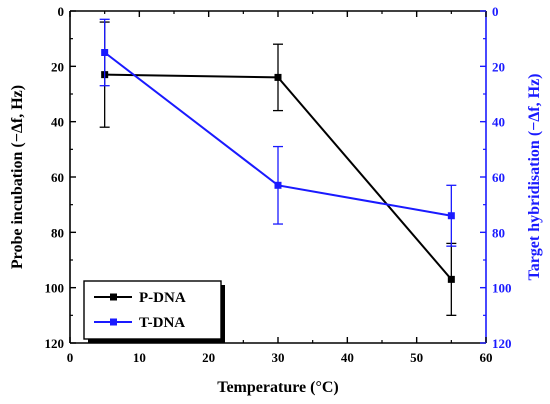  What do you see at coordinates (139, 357) in the screenshot?
I see `x-tick-label: 10` at bounding box center [139, 357].